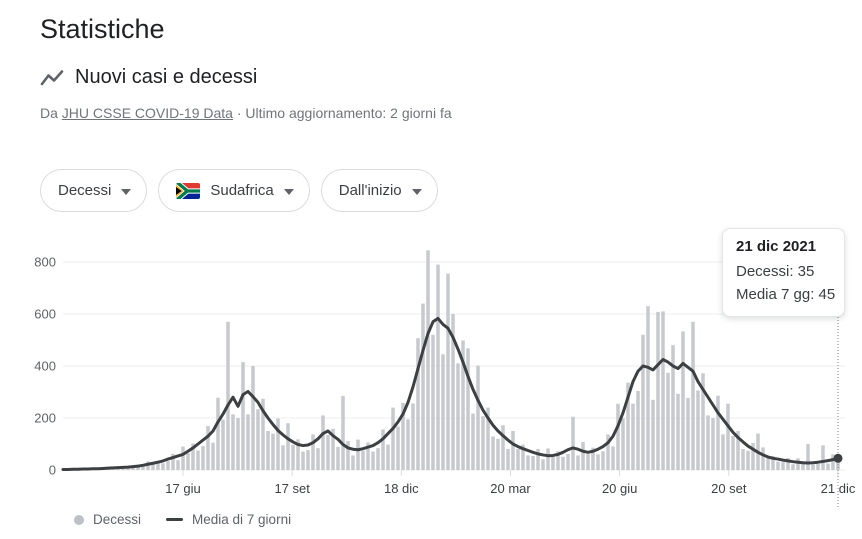  I want to click on svg-text: 20 mar, so click(510, 488).